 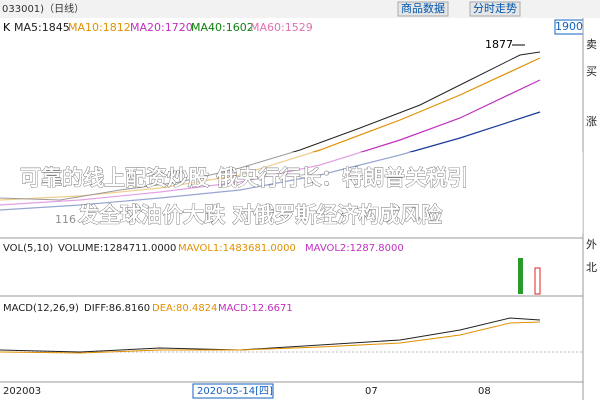 I want to click on ma5: MA5:1845, so click(x=42, y=27).